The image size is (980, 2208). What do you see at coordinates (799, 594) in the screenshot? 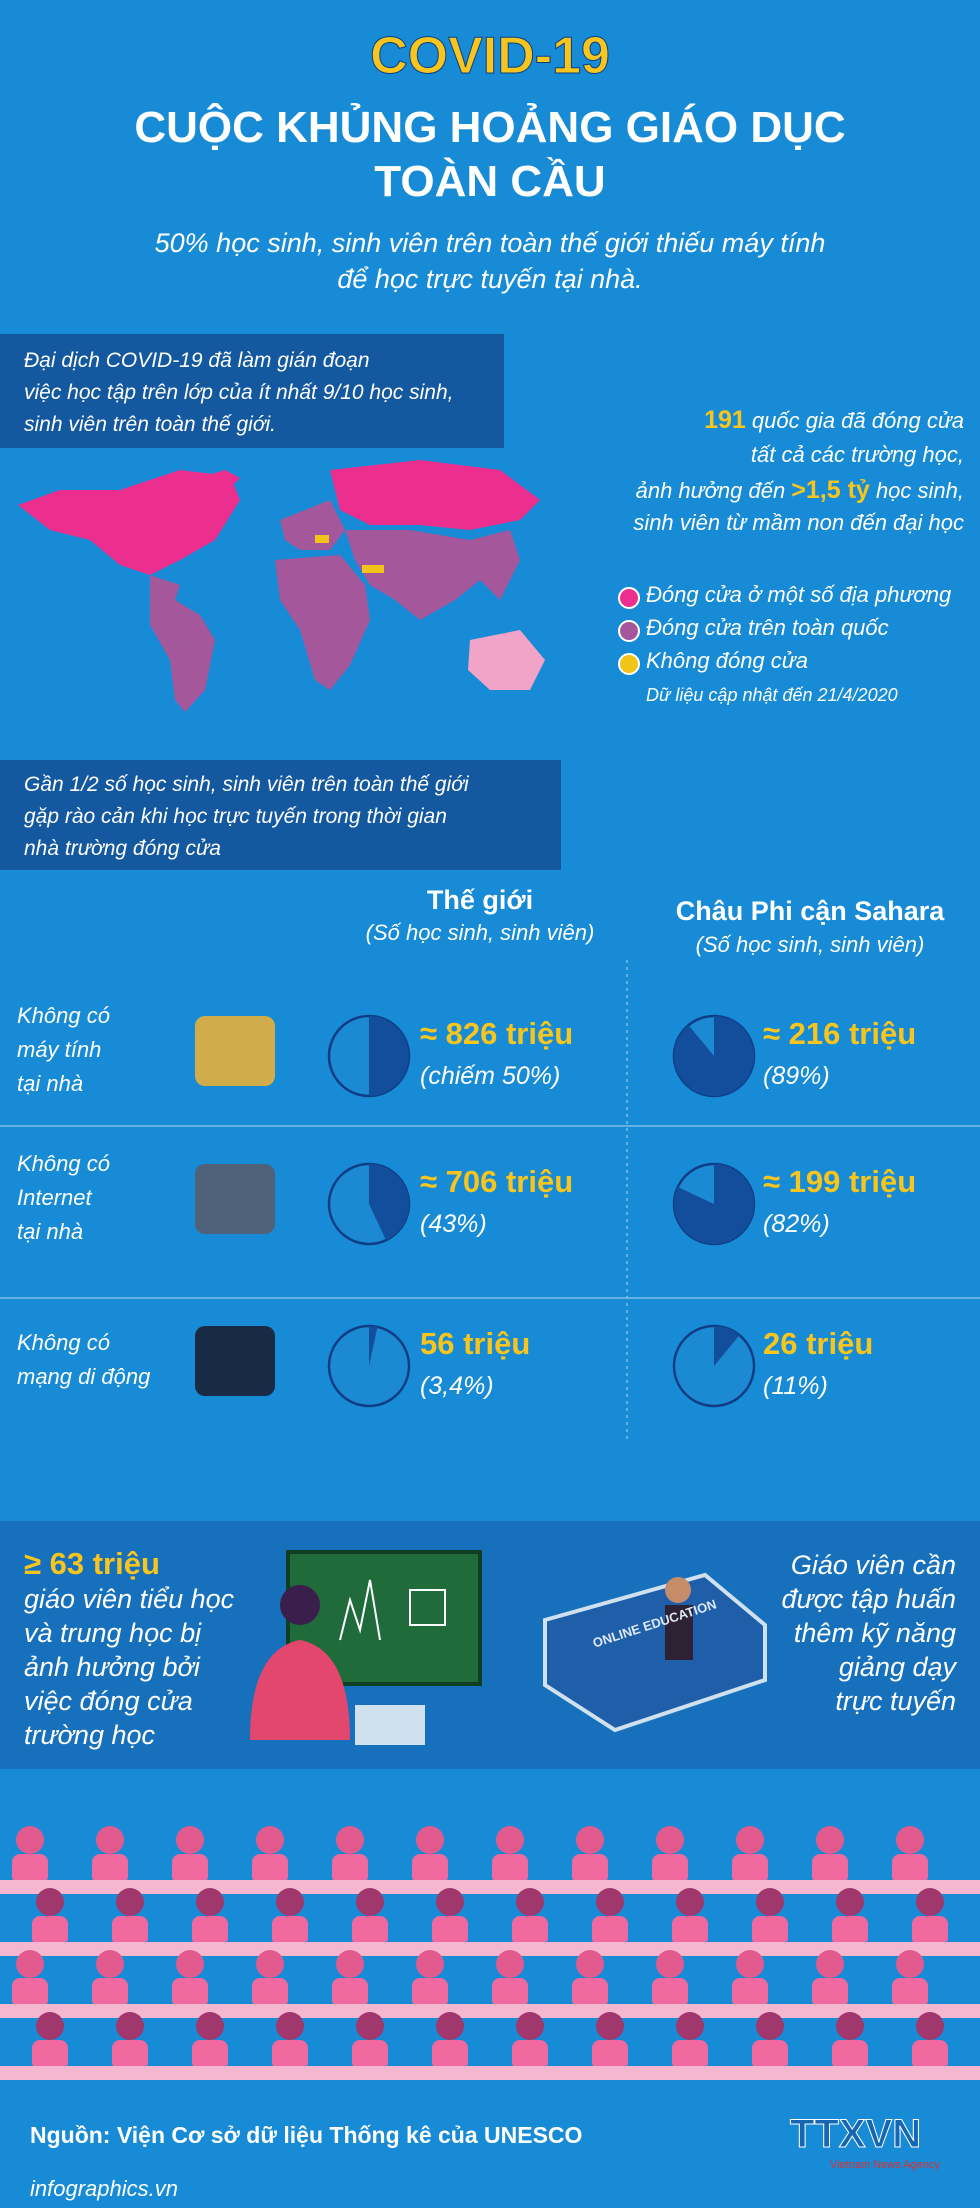
I see `legend-label: Đóng cửa ở một số địa phương` at bounding box center [799, 594].